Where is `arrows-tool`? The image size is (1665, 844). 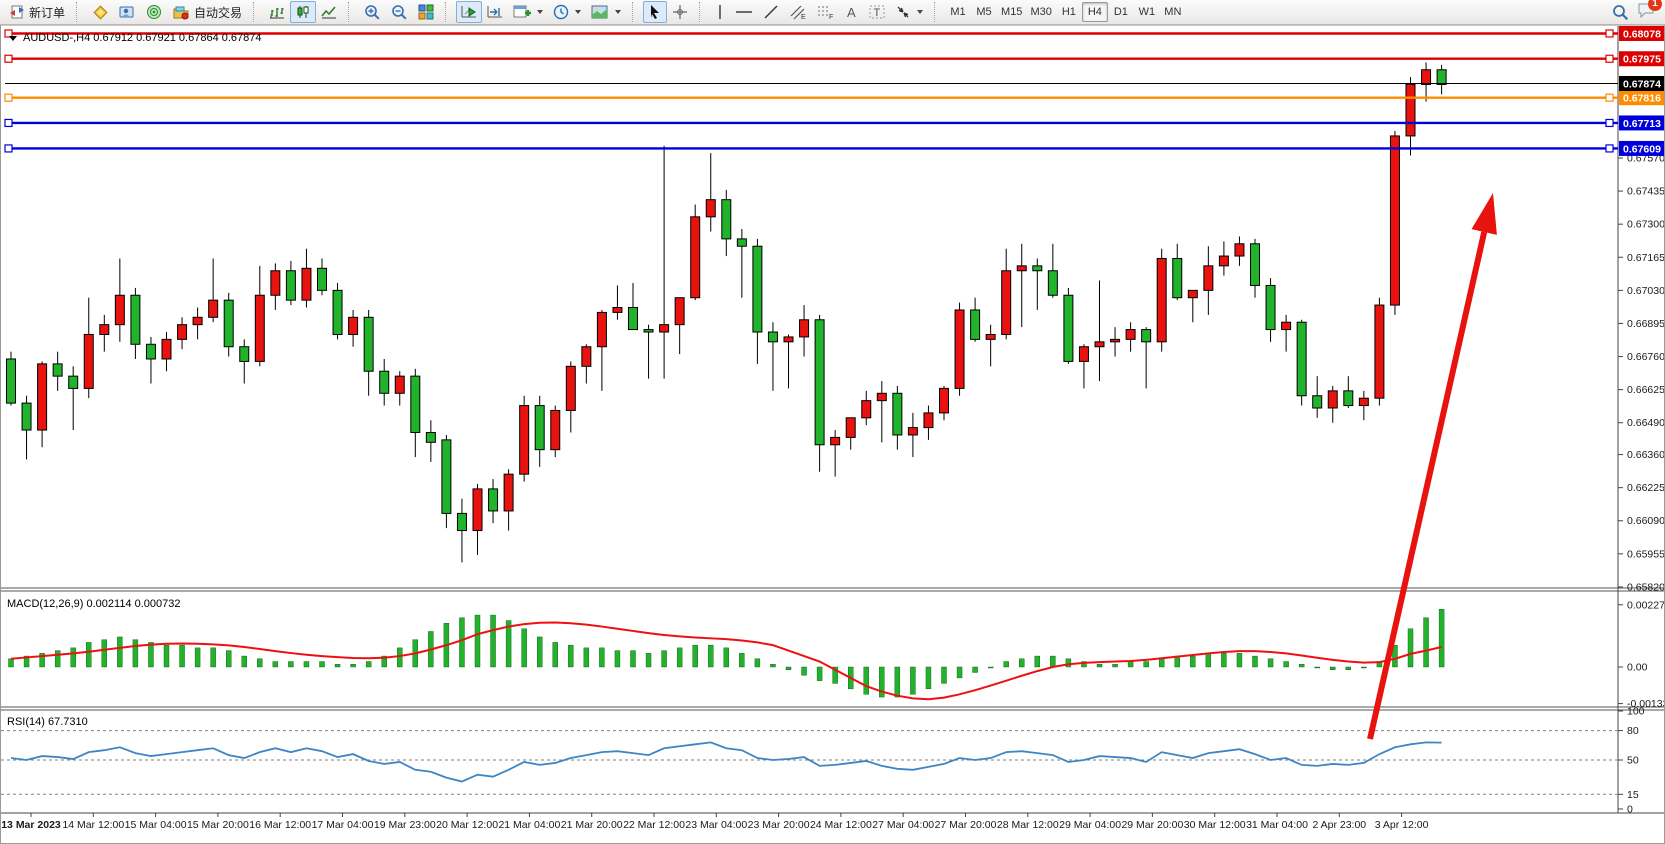 arrows-tool is located at coordinates (909, 12).